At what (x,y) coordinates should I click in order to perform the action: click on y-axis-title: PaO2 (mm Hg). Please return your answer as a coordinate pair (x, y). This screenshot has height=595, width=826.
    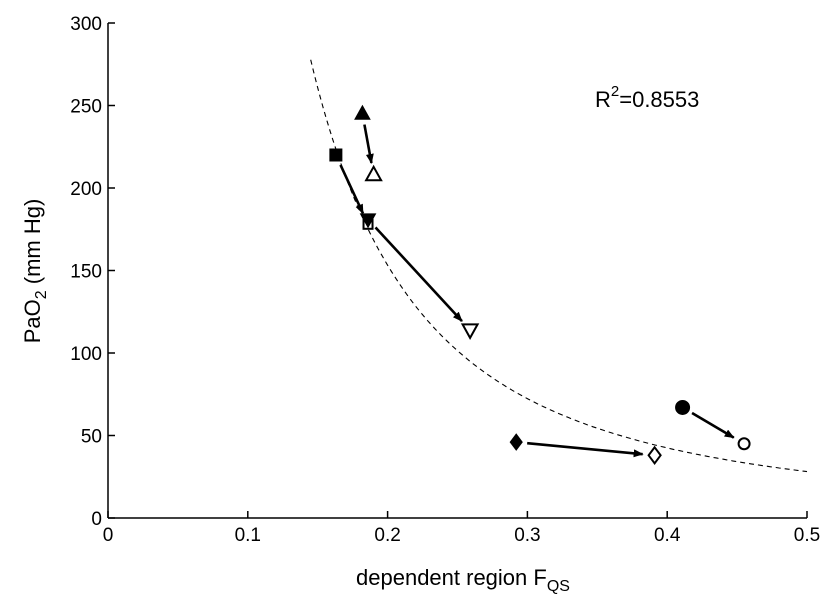
    Looking at the image, I should click on (35, 271).